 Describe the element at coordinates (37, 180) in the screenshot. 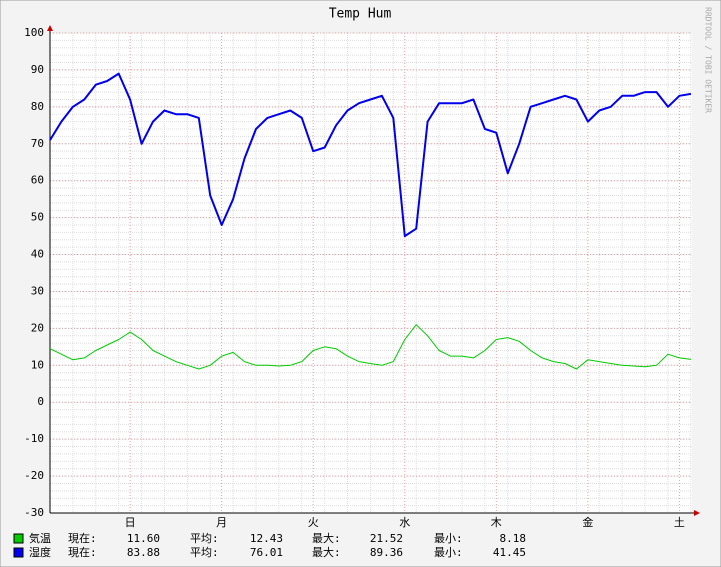

I see `y-tick-label: 60` at that location.